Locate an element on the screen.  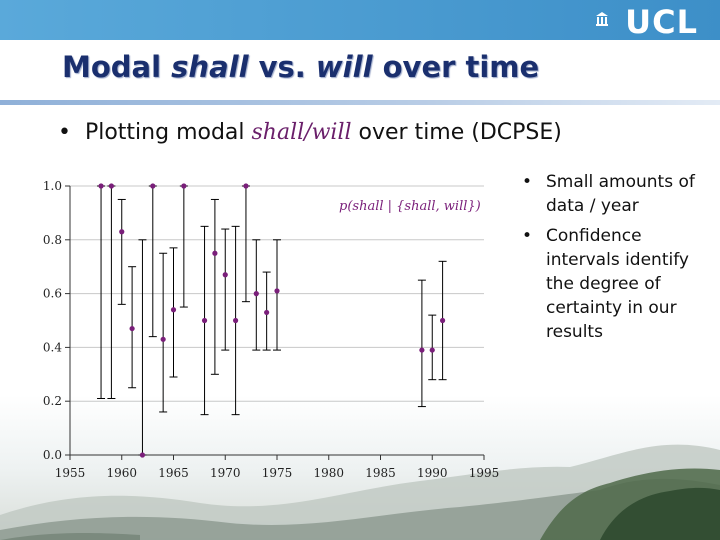
page-title: Modal shall vs. will over time is located at coordinates (300, 67).